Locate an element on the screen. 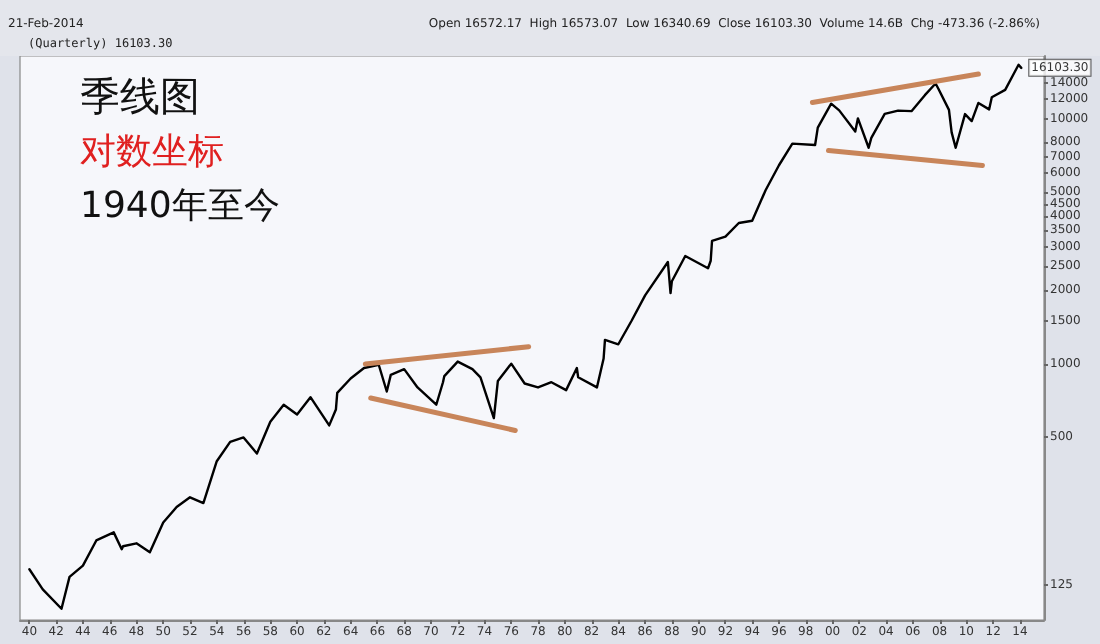 This screenshot has height=644, width=1100. annotation: 对数坐标 is located at coordinates (152, 152).